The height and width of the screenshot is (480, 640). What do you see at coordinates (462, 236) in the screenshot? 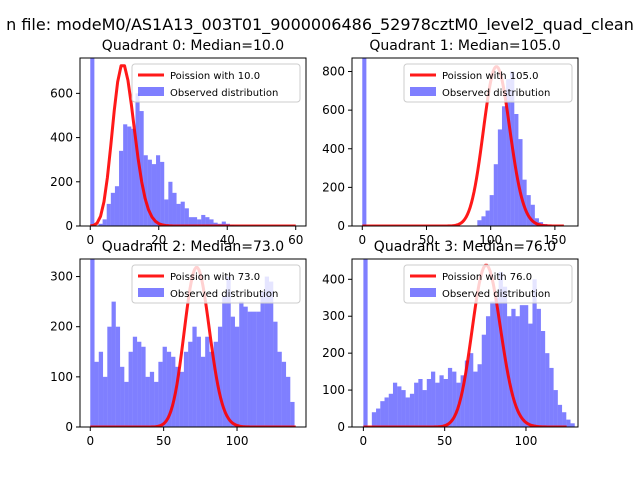
I see `x-axis: 0 50 100 150` at bounding box center [462, 236].